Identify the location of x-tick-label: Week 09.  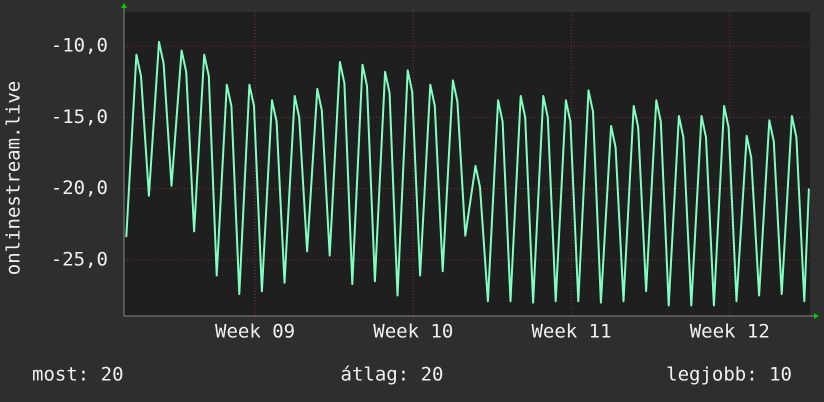
(255, 332).